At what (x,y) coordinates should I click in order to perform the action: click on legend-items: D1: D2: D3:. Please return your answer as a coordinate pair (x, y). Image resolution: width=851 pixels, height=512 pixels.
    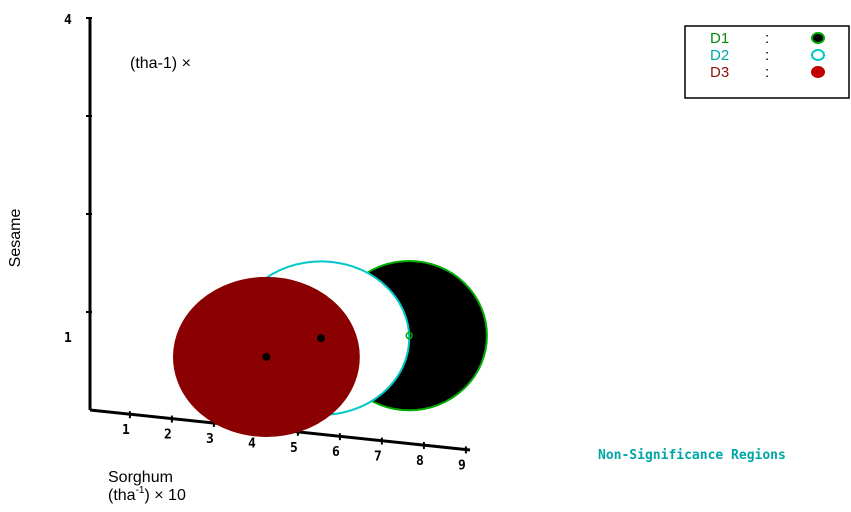
    Looking at the image, I should click on (767, 55).